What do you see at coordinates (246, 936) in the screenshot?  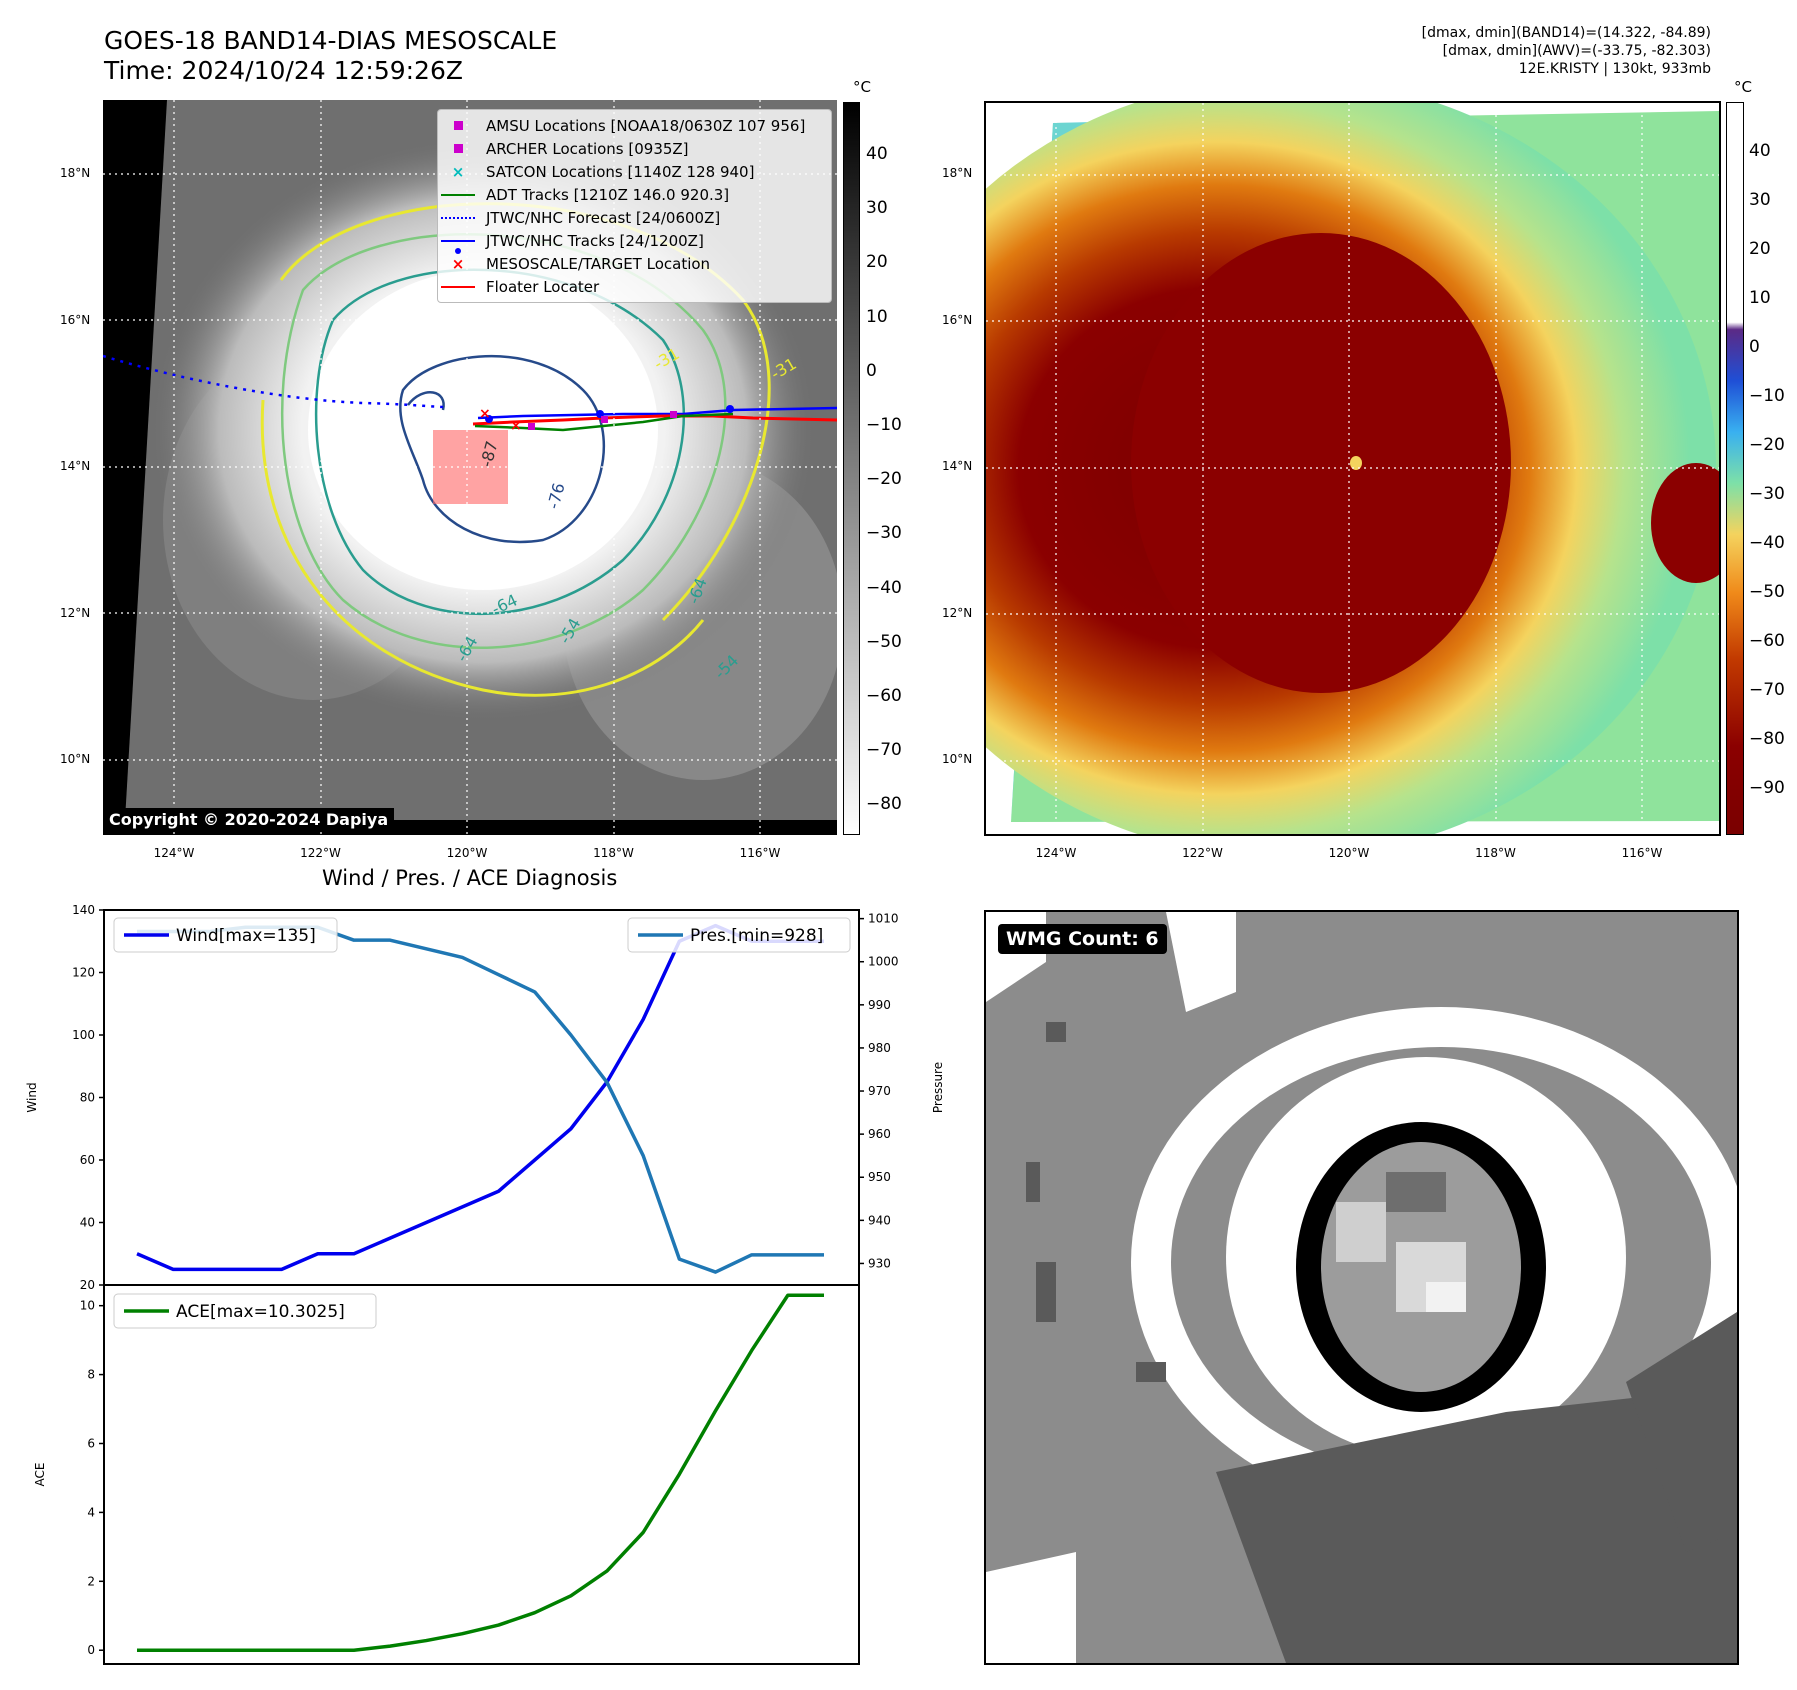 I see `wind-legend-label: Wind[max=135]` at bounding box center [246, 936].